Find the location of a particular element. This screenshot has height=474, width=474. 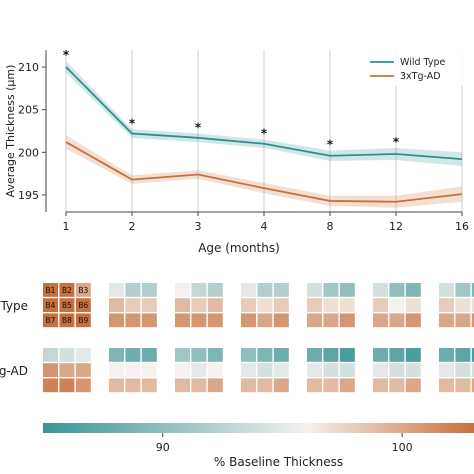

heatmap-row-label: Type is located at coordinates (14, 306).